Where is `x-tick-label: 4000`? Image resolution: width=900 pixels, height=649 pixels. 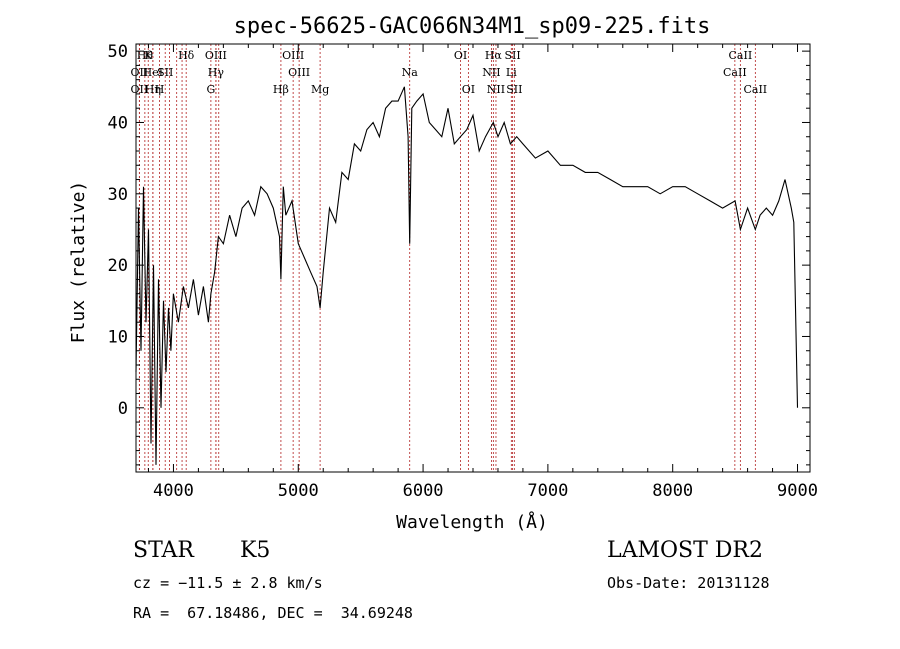 x-tick-label: 4000 is located at coordinates (173, 491).